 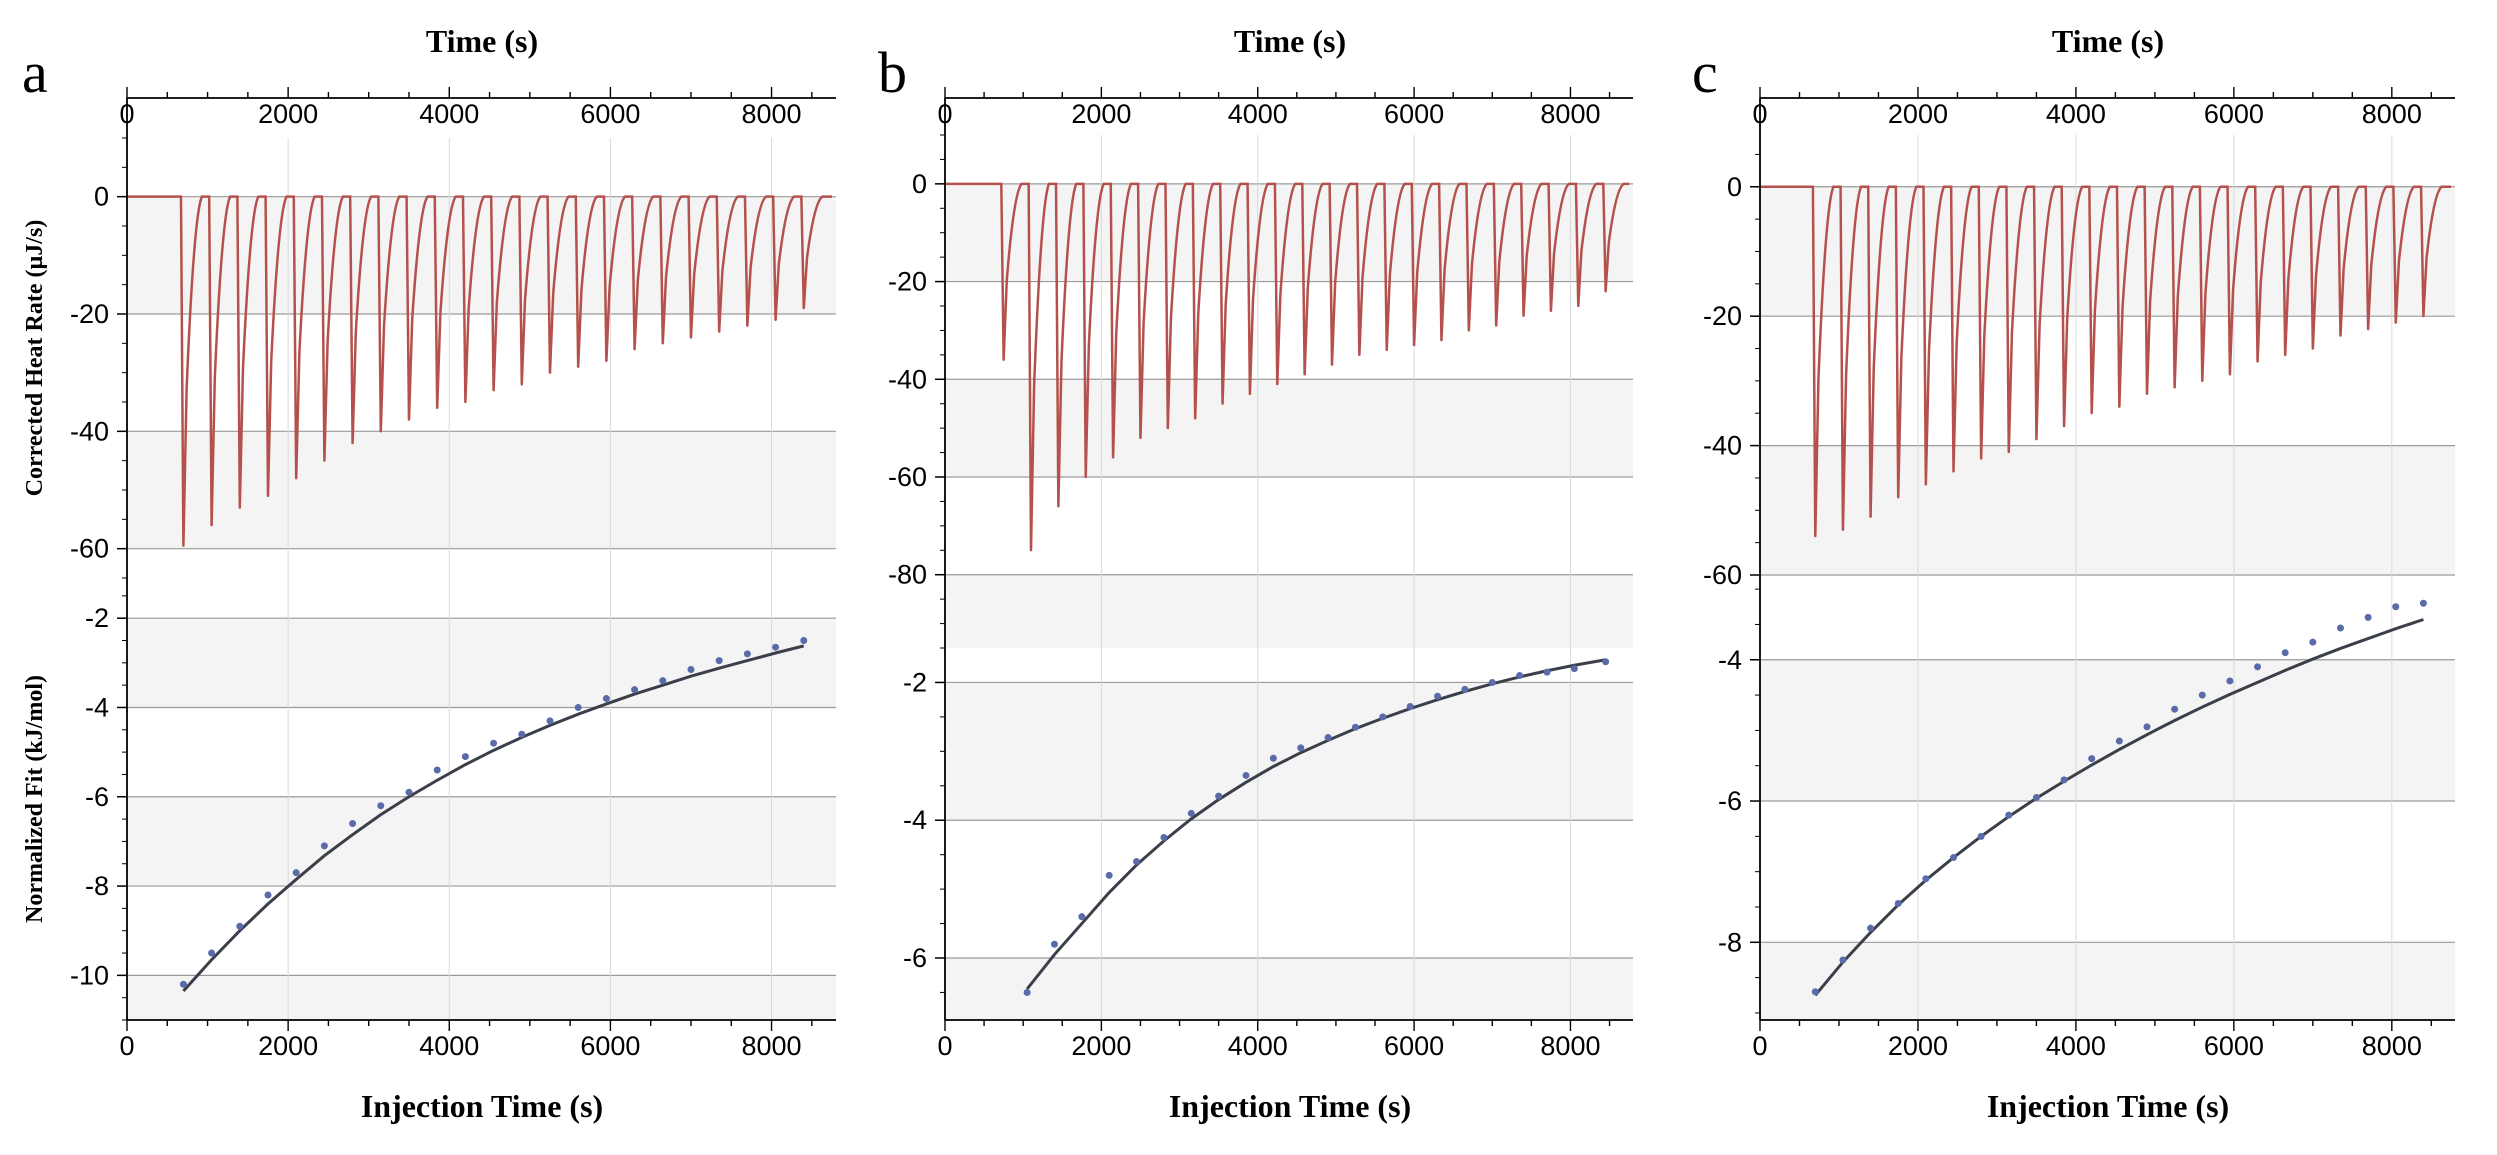 I want to click on x-tick-label-bottom: 0, so click(x=944, y=1046).